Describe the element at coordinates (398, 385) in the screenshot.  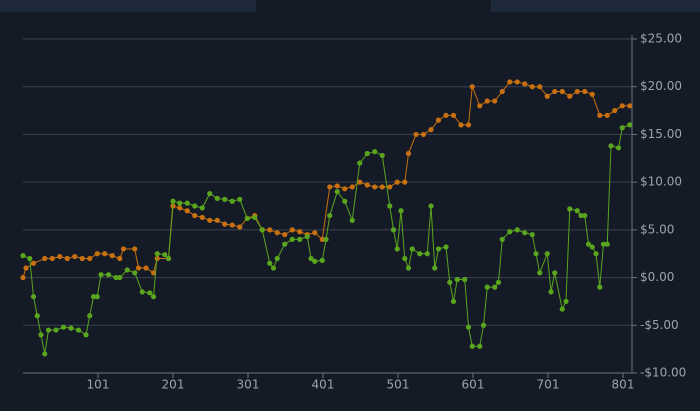
I see `x-tick-label: 501` at that location.